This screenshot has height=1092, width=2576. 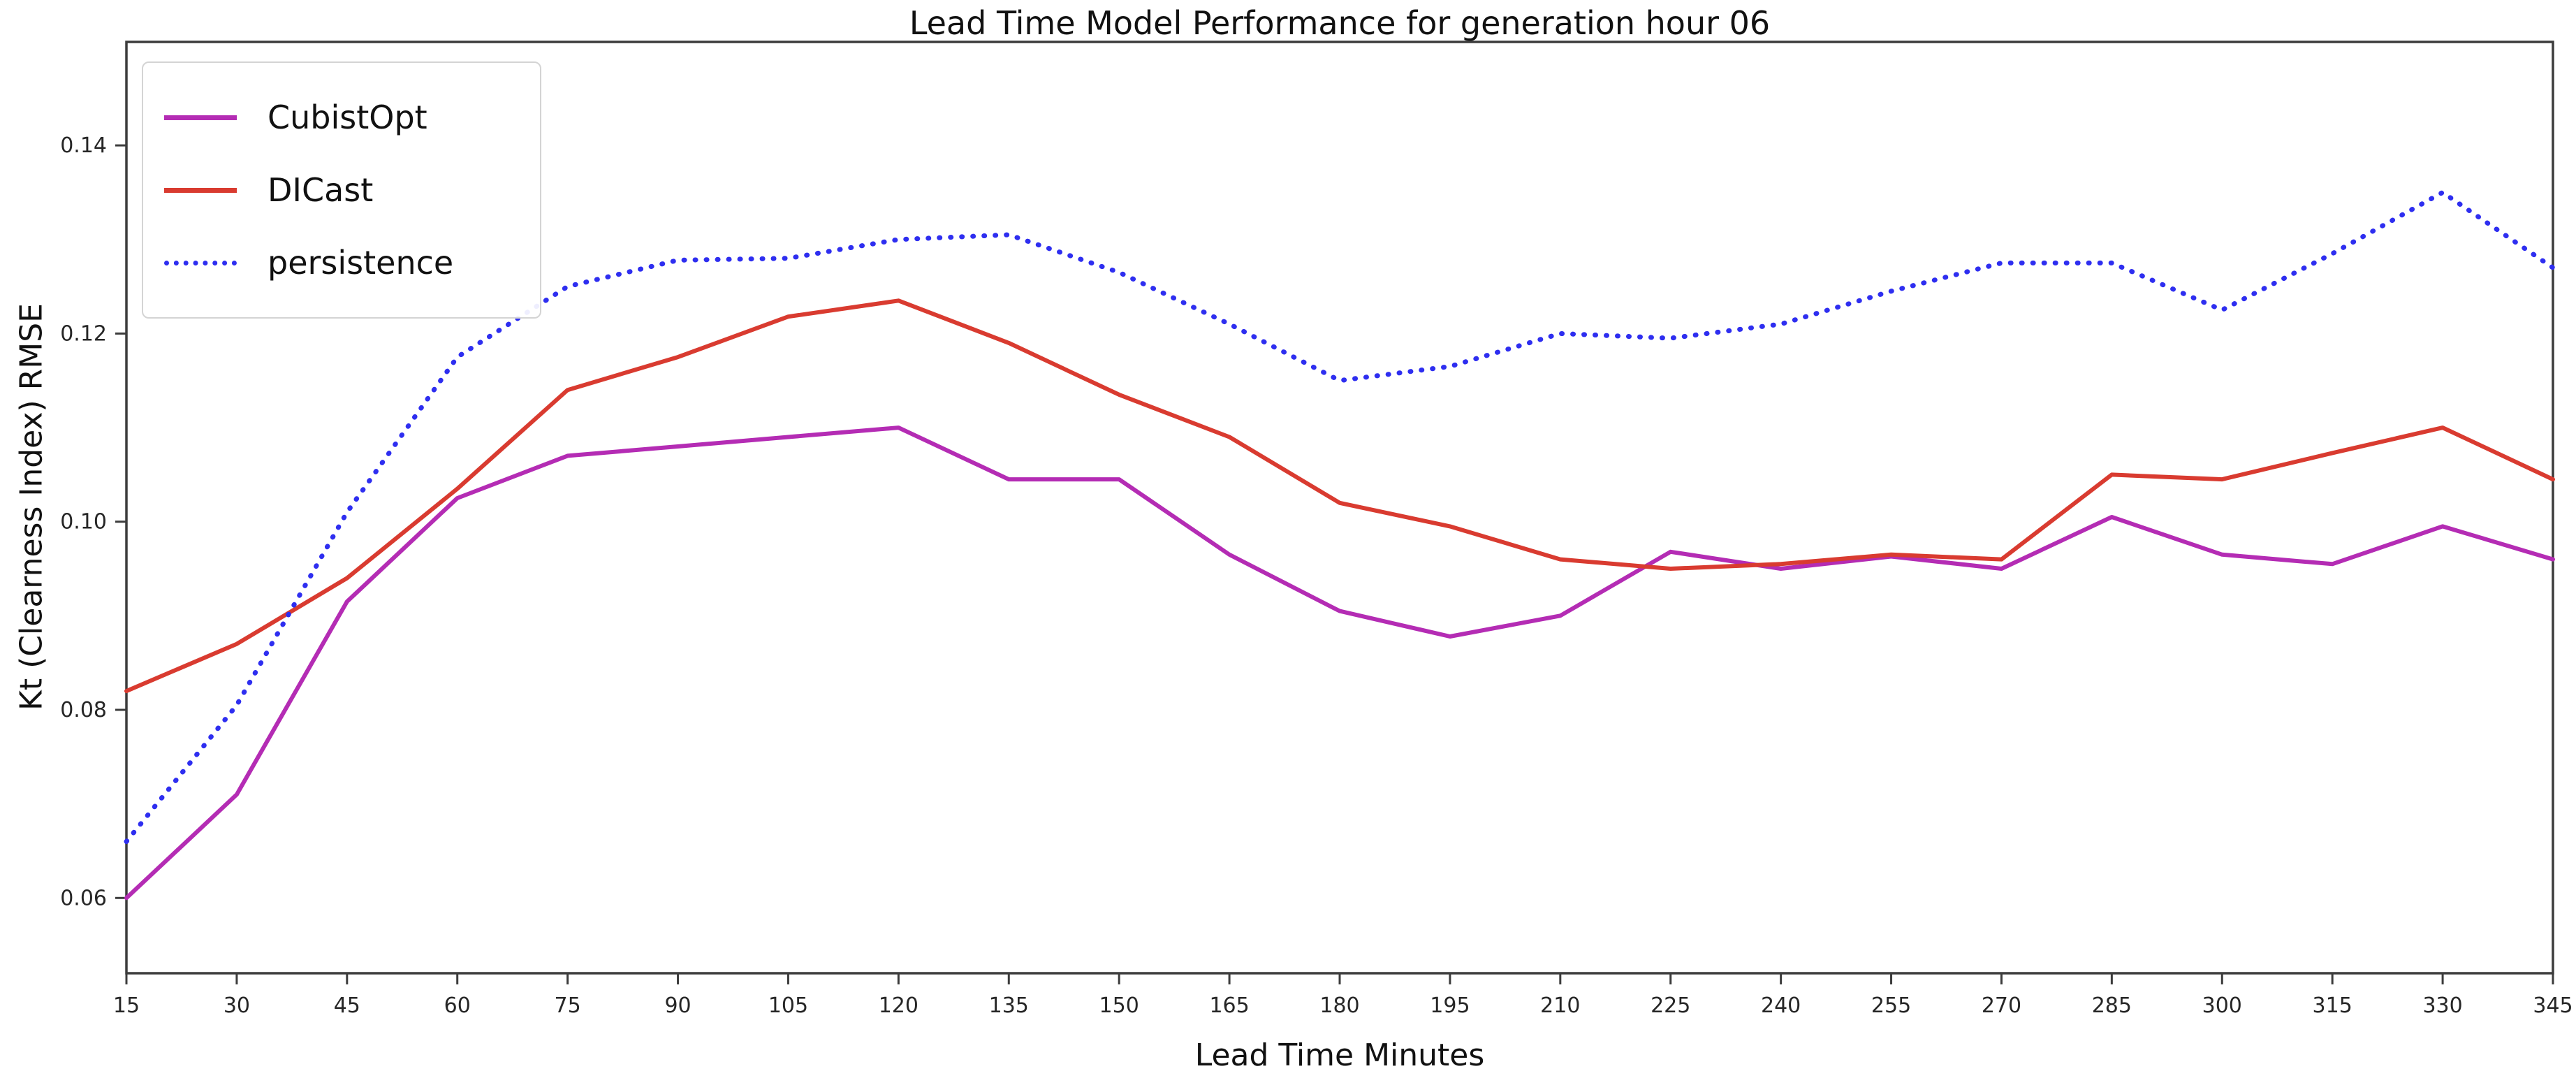 I want to click on legend-item-persistence: persistence, so click(x=341, y=262).